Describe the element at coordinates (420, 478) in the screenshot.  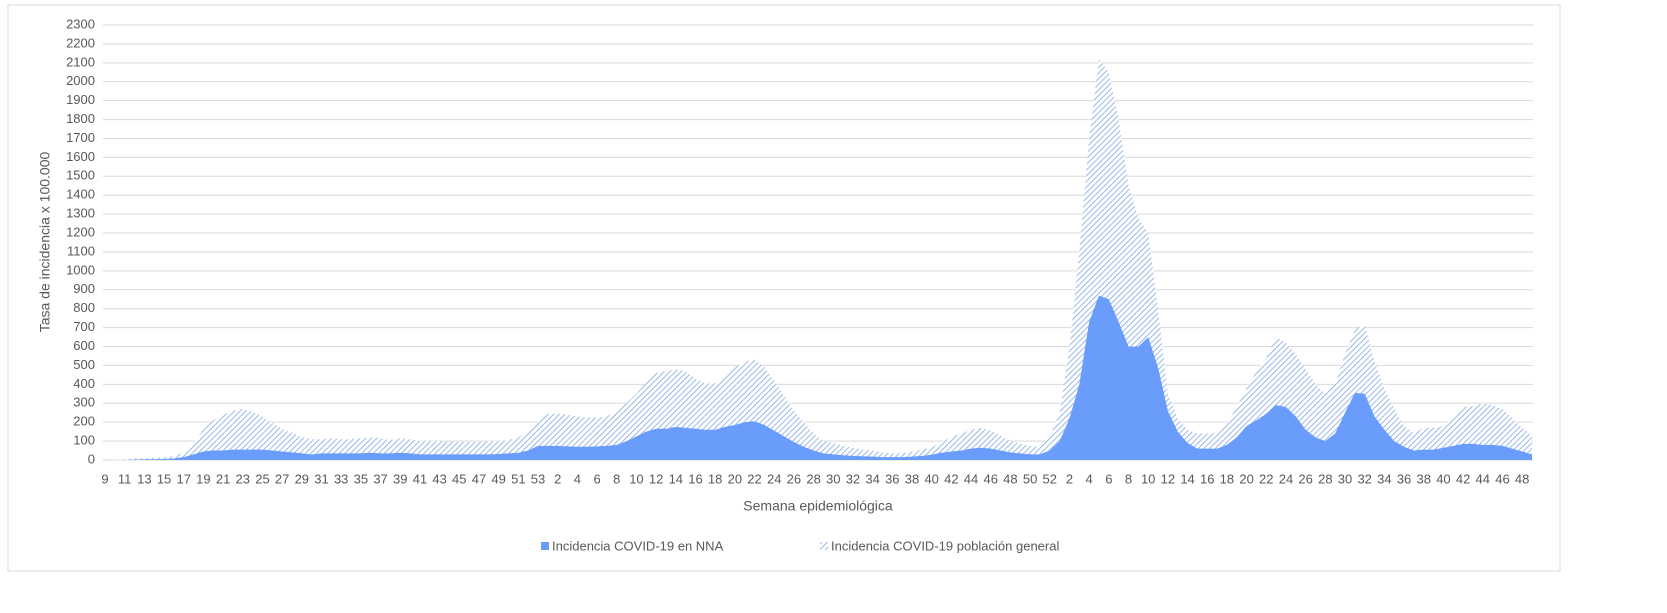
I see `x-tick-label: 41` at that location.